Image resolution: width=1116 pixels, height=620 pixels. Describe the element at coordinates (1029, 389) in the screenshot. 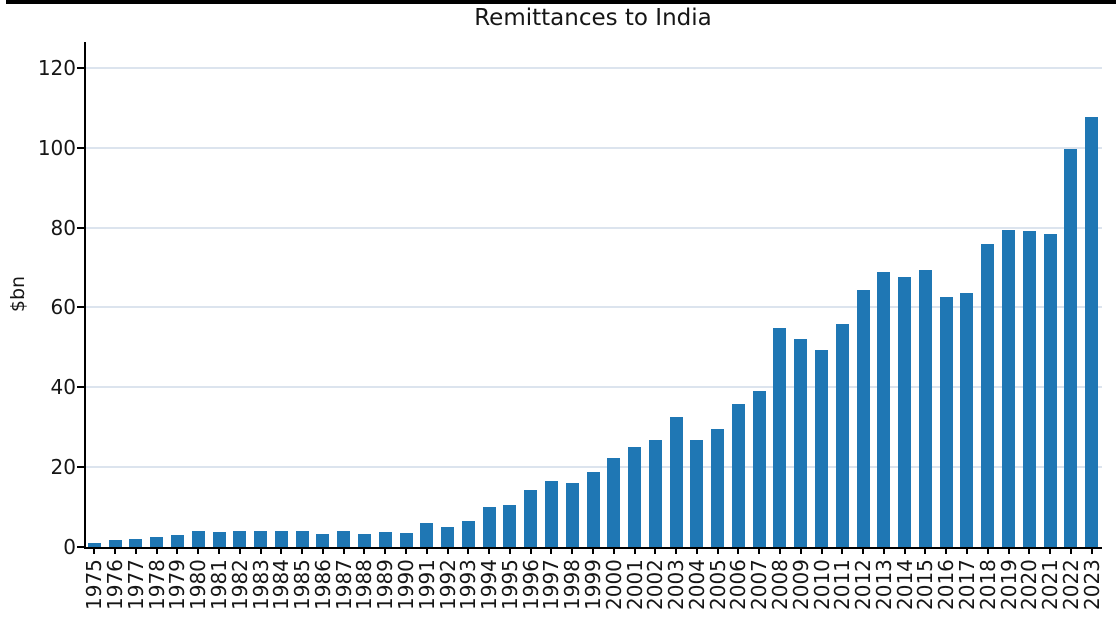

I see `bar-2020` at that location.